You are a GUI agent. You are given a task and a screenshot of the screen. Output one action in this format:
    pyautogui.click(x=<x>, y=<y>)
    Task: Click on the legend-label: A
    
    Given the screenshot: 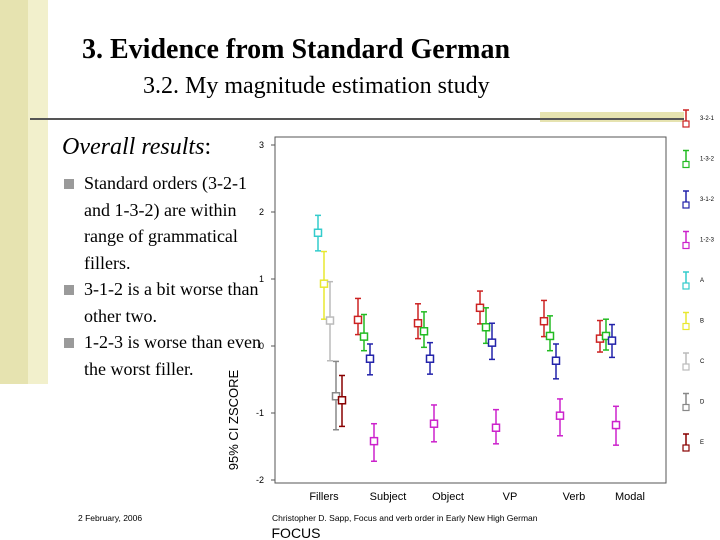 What is the action you would take?
    pyautogui.click(x=702, y=281)
    